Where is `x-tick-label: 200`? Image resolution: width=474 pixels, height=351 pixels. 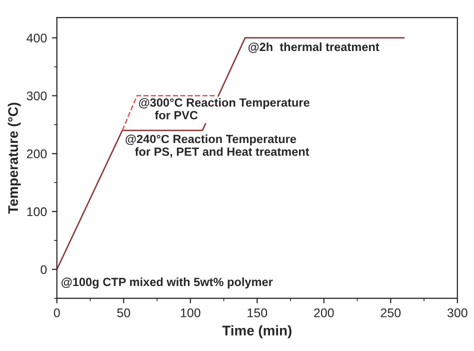 x-tick-label: 200 is located at coordinates (324, 313).